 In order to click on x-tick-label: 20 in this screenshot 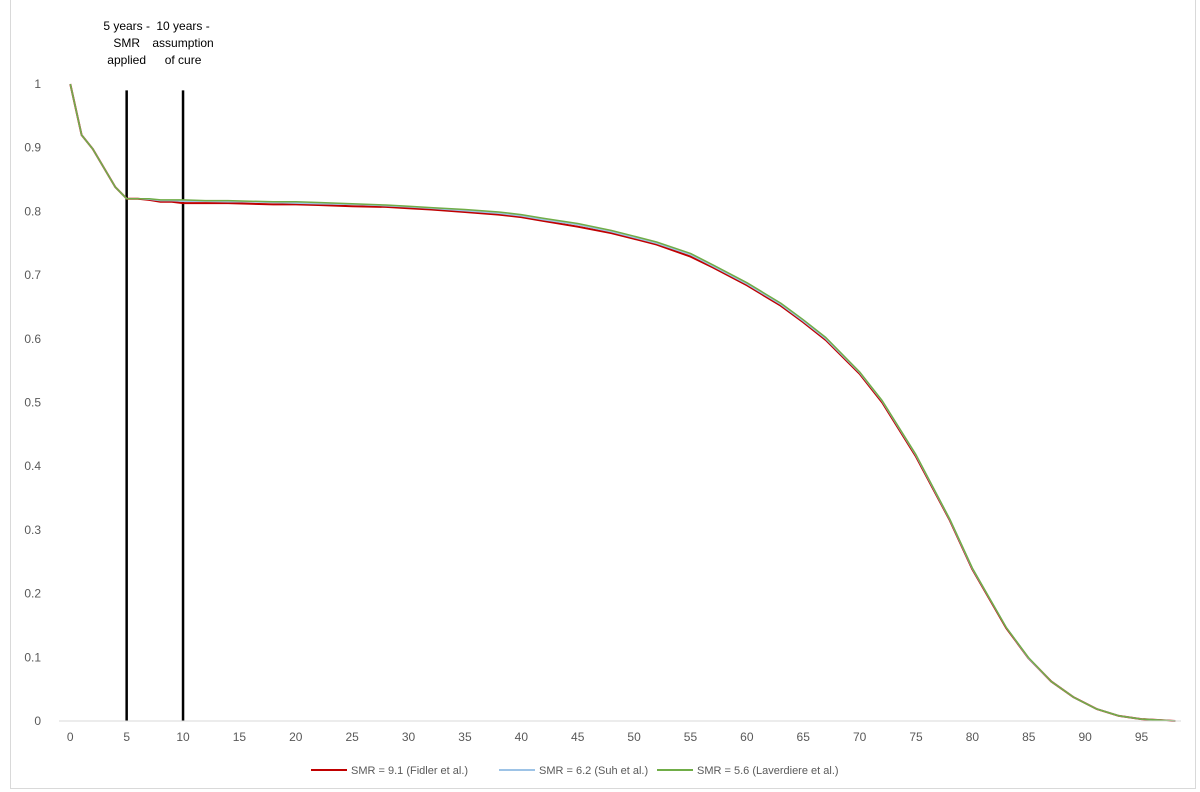, I will do `click(296, 737)`.